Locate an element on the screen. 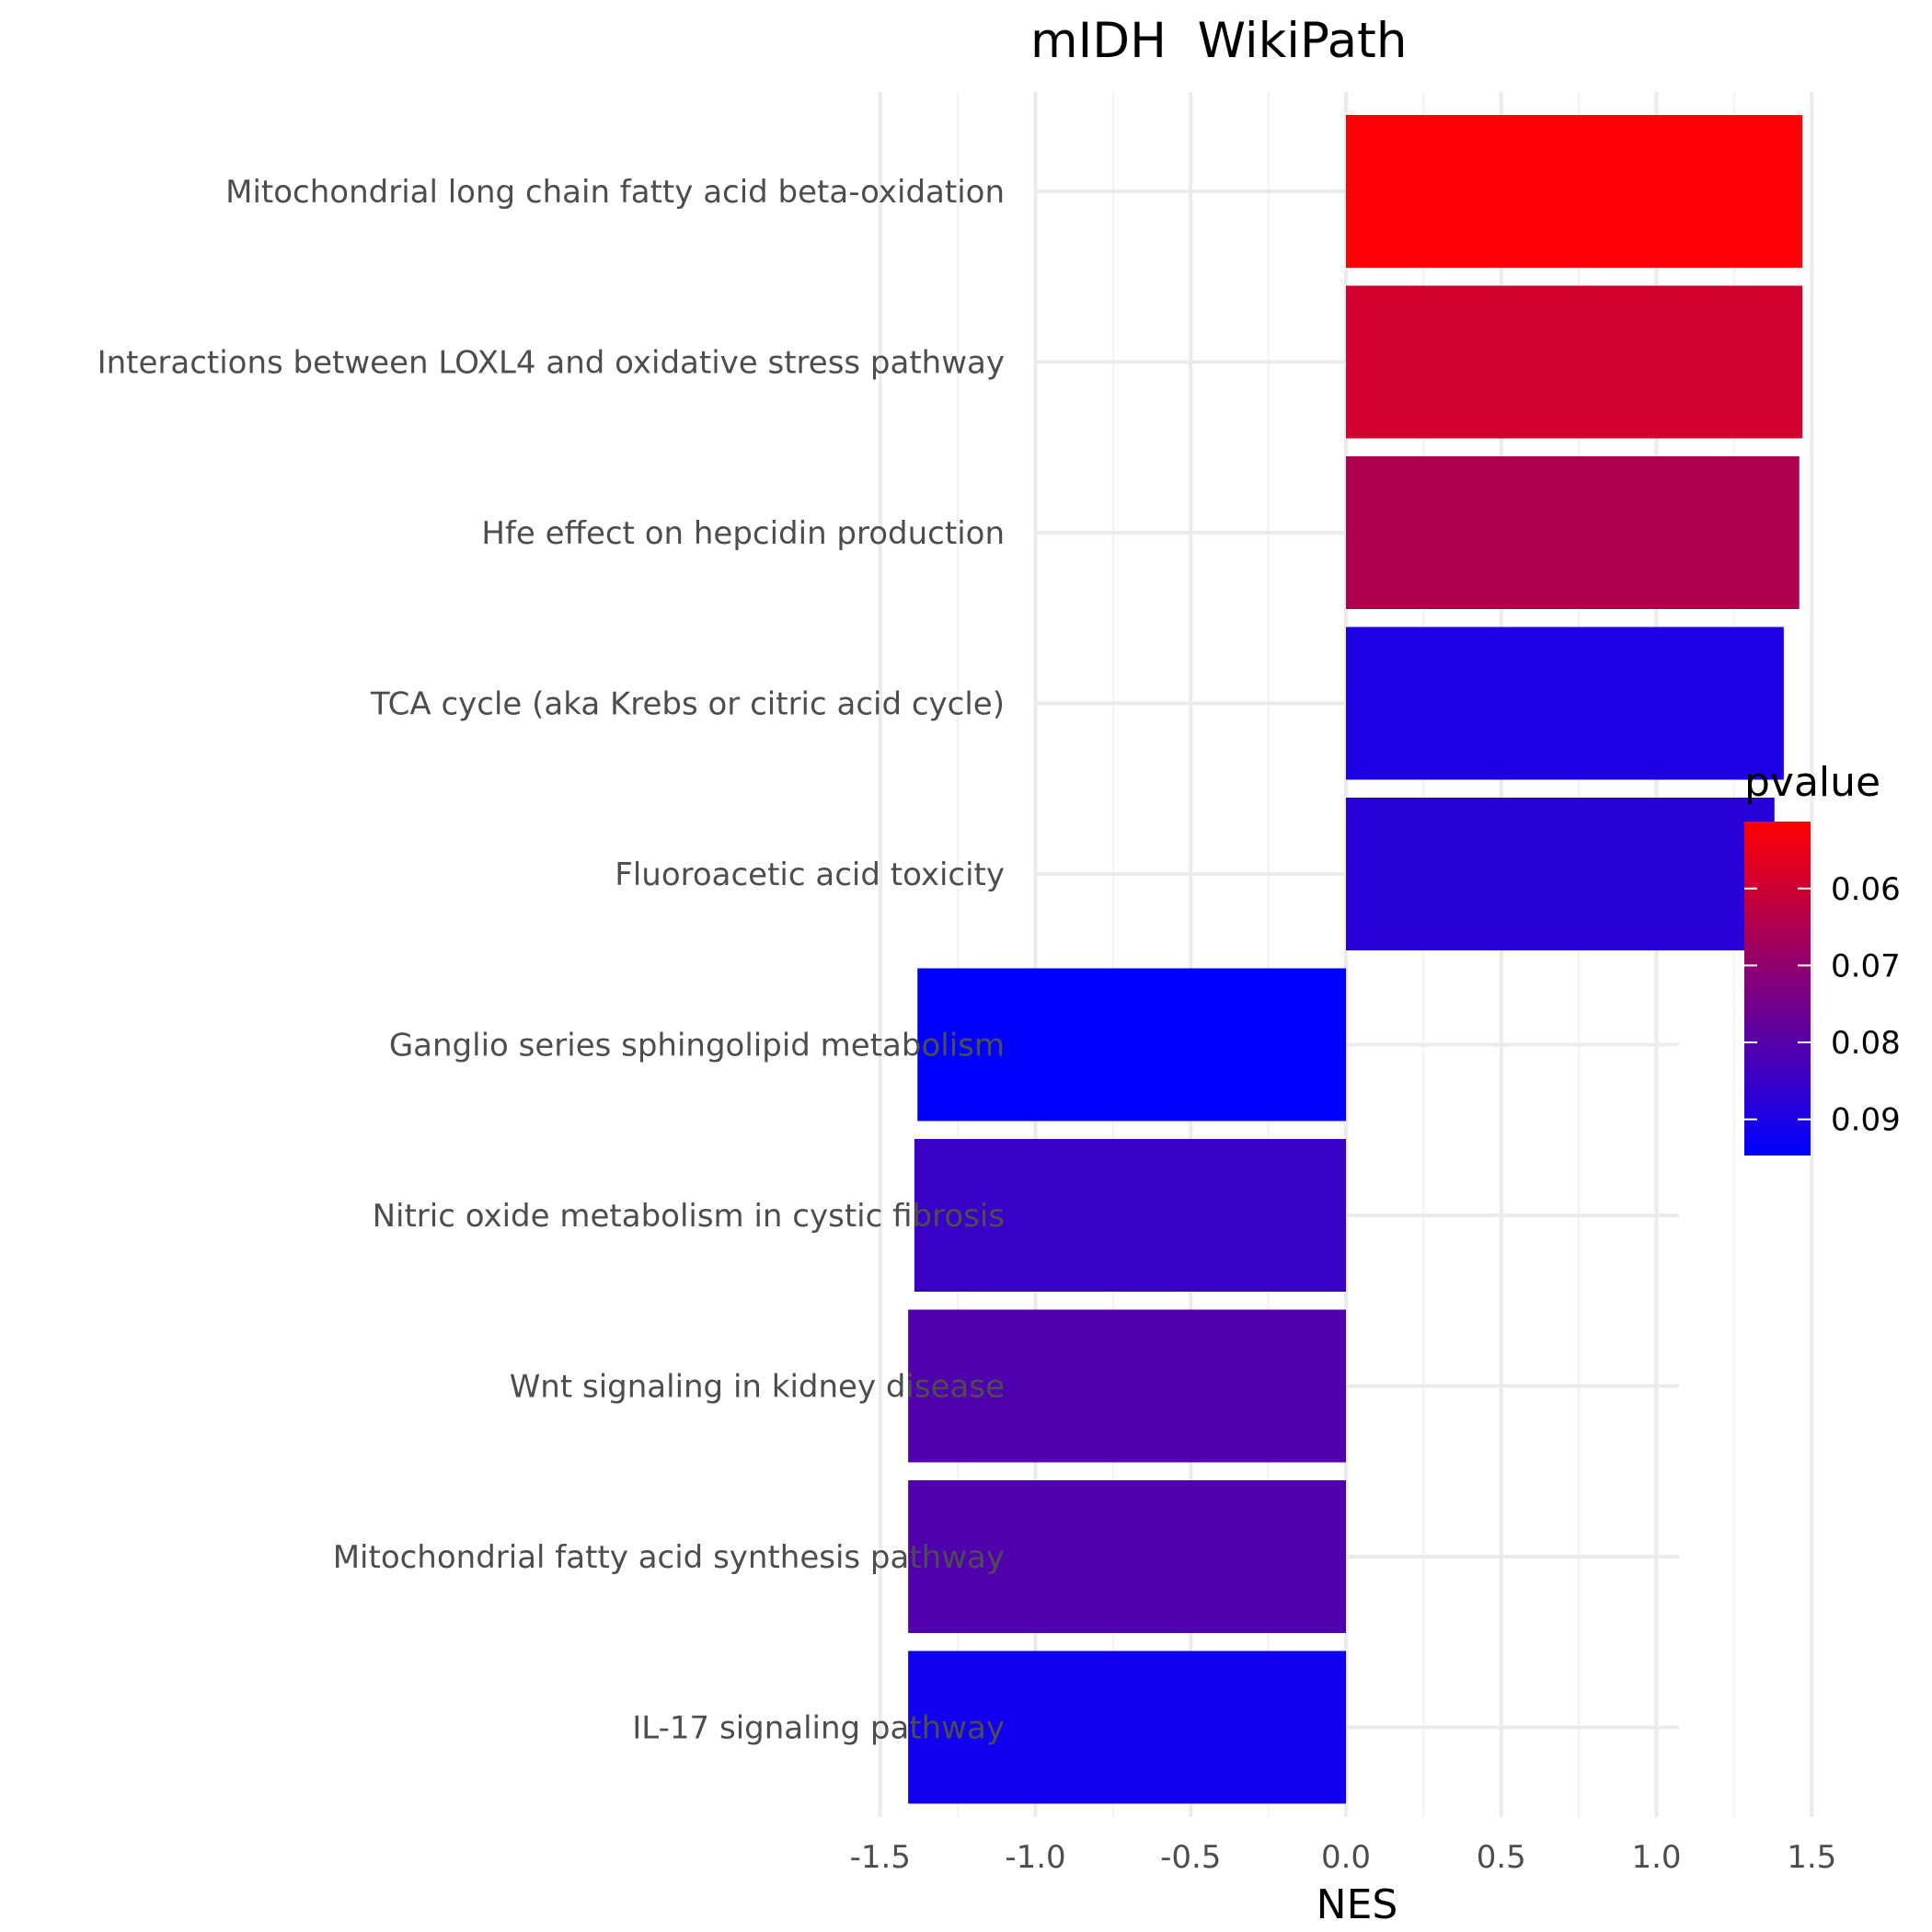 The height and width of the screenshot is (1932, 1932). x-tick-label: 0.0 is located at coordinates (1346, 1857).